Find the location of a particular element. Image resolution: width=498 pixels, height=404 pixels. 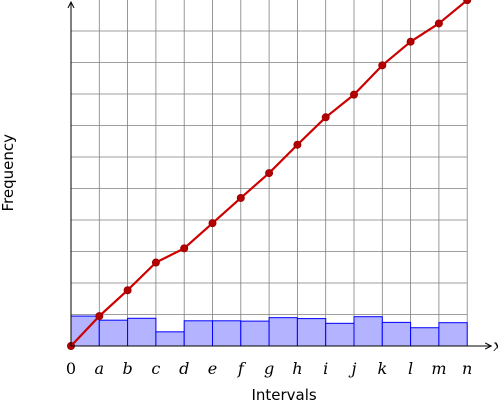

x-tick-label: l is located at coordinates (410, 368).